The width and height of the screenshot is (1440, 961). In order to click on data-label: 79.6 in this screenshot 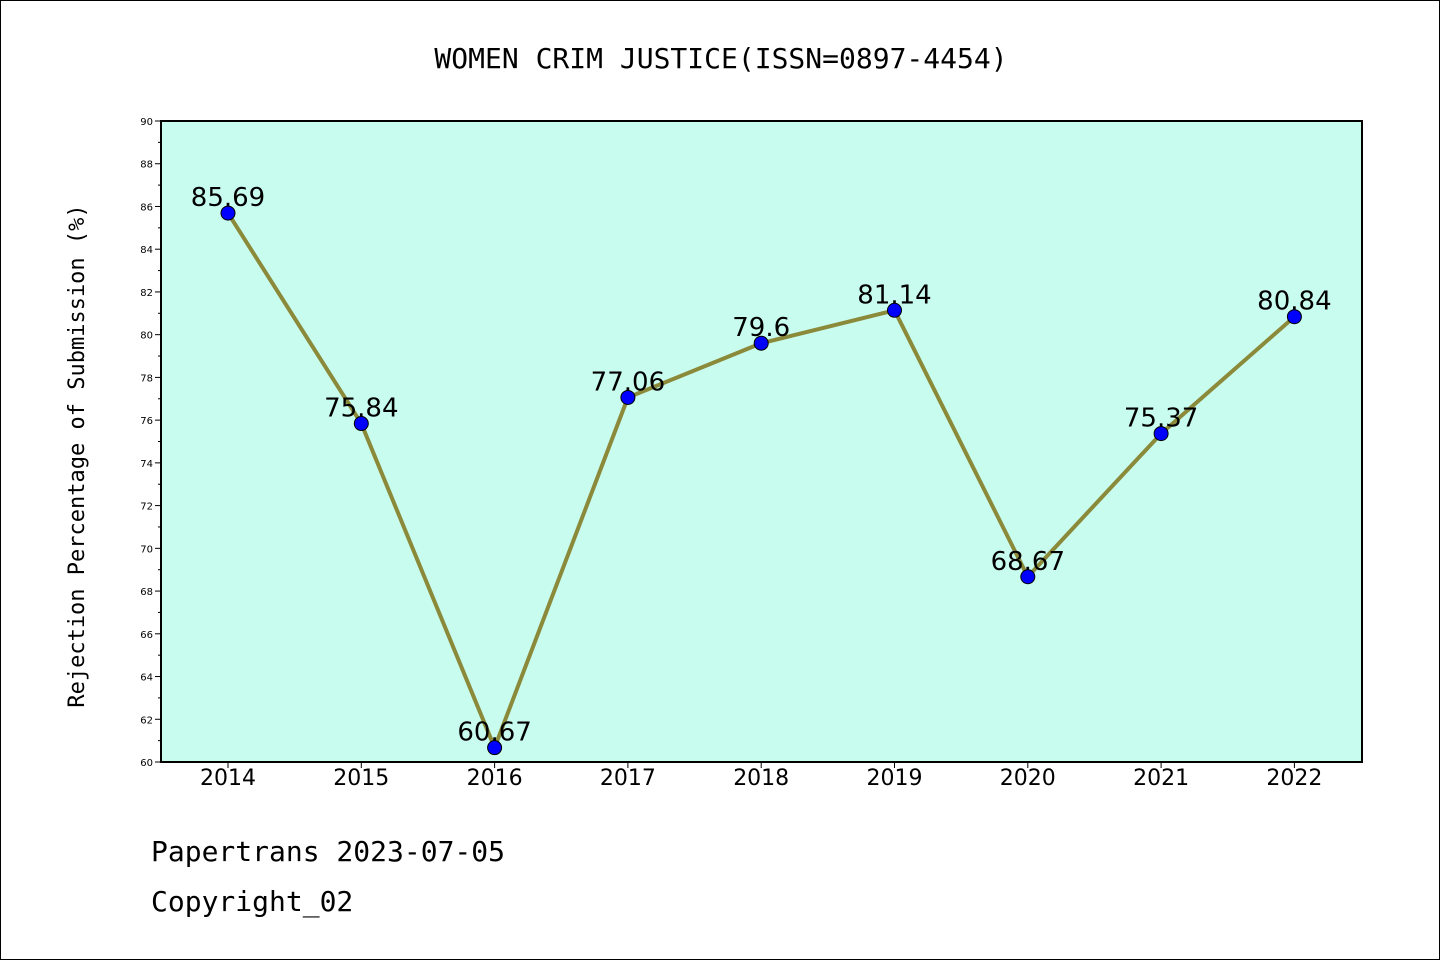, I will do `click(761, 328)`.